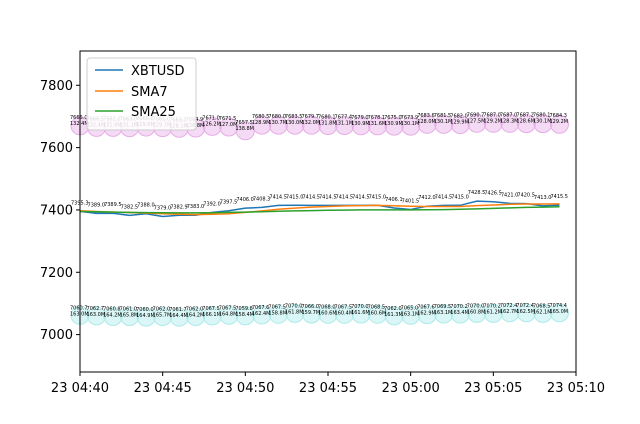 The image size is (640, 424). What do you see at coordinates (459, 117) in the screenshot?
I see `high-annotation-price: 7682.0` at bounding box center [459, 117].